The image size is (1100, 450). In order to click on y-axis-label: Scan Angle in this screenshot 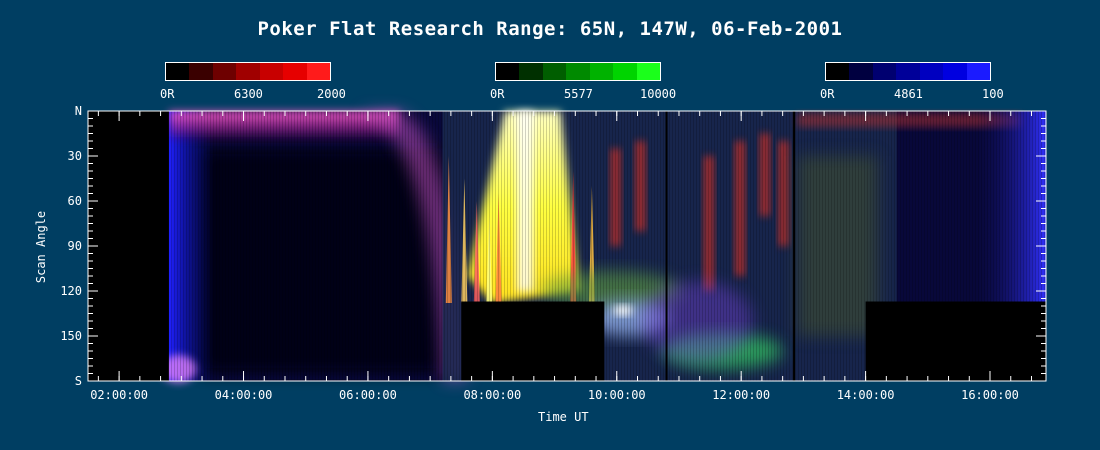, I will do `click(41, 247)`.